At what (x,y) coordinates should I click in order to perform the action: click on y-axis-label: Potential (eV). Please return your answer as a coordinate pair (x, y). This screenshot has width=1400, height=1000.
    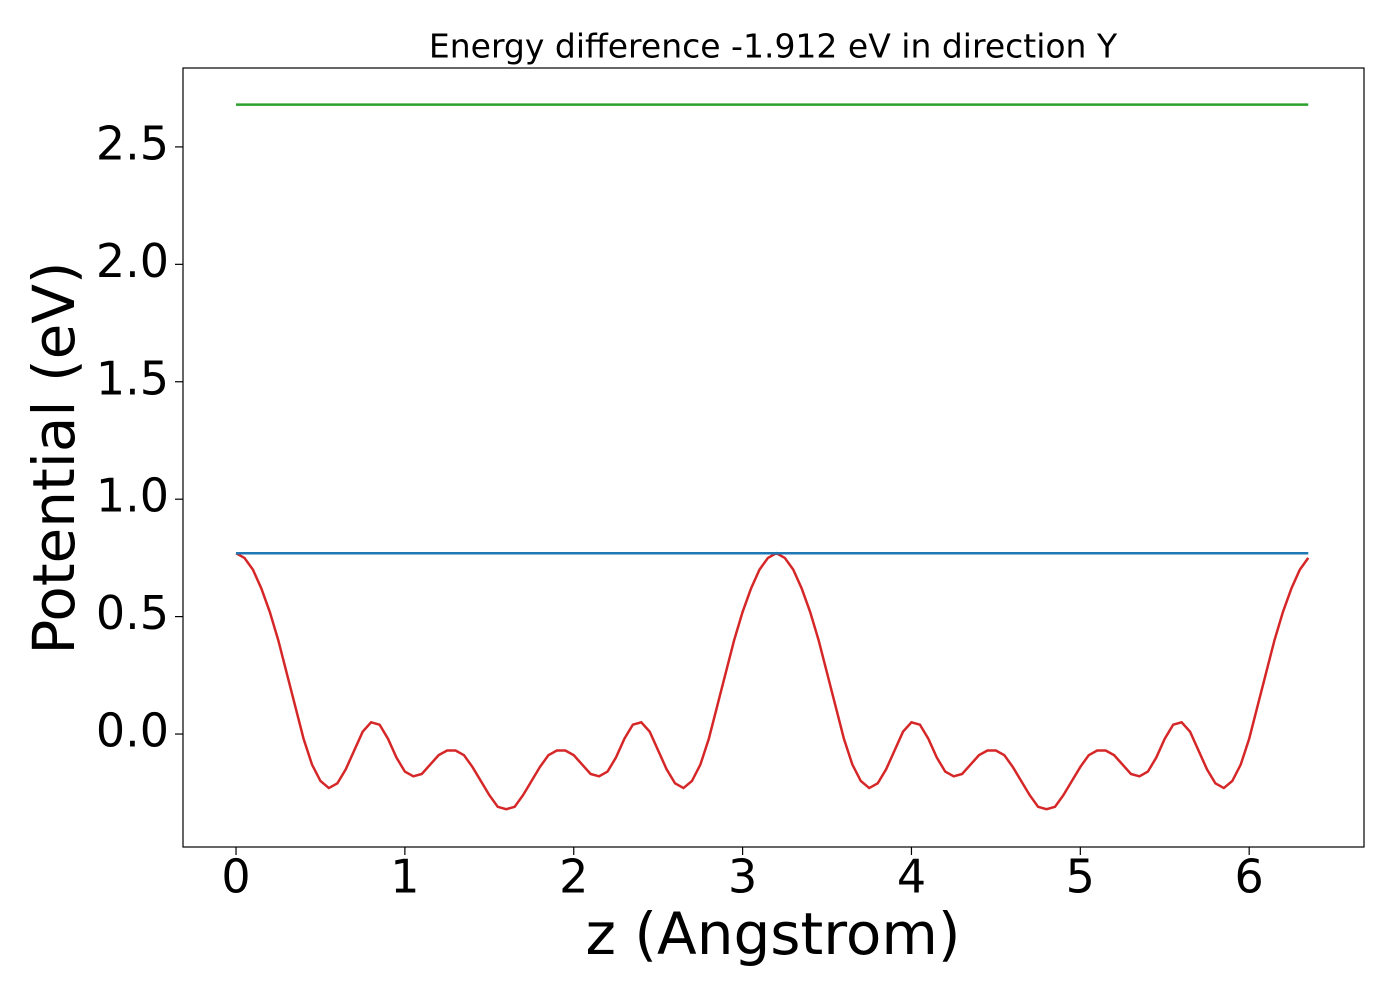
    Looking at the image, I should click on (54, 457).